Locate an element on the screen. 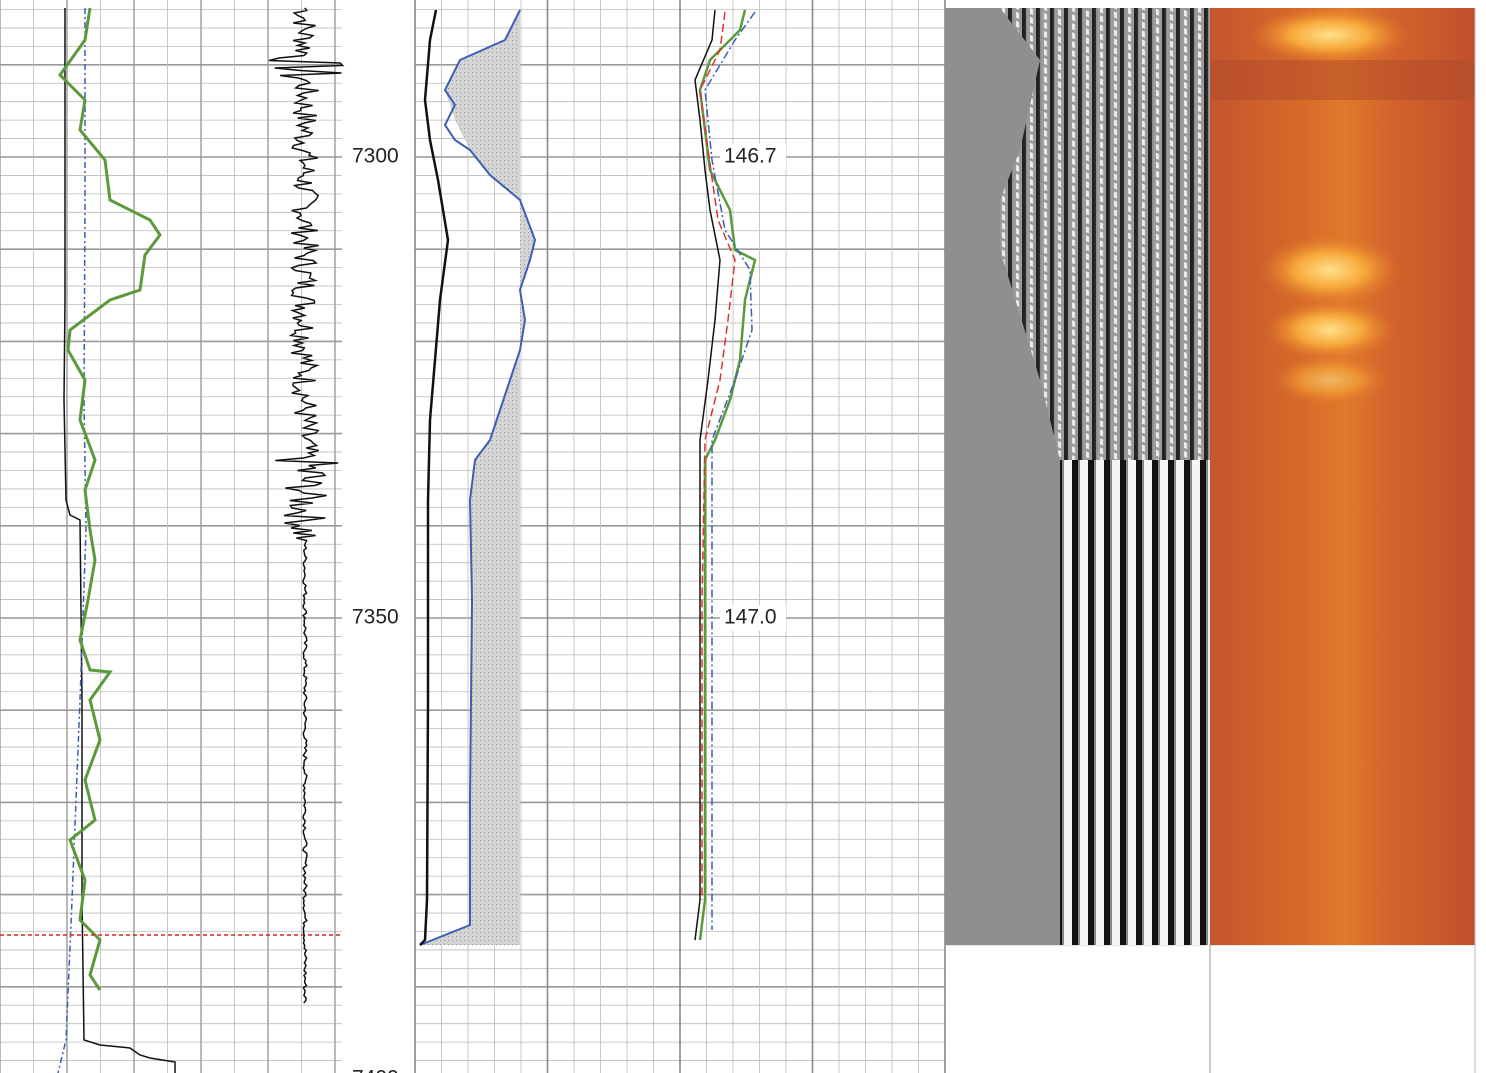  waveform is located at coordinates (306, 505).